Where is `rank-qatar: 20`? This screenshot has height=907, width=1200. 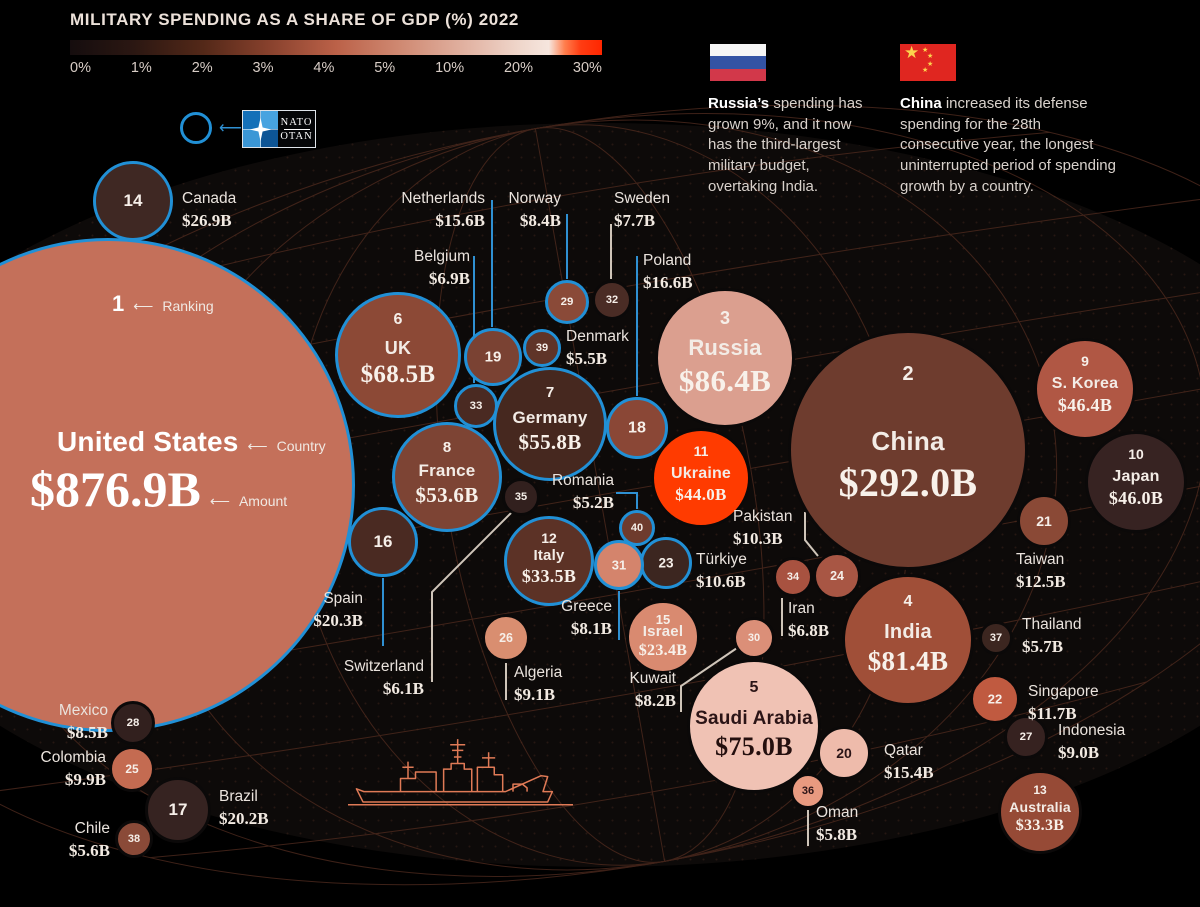
rank-qatar: 20 is located at coordinates (844, 753).